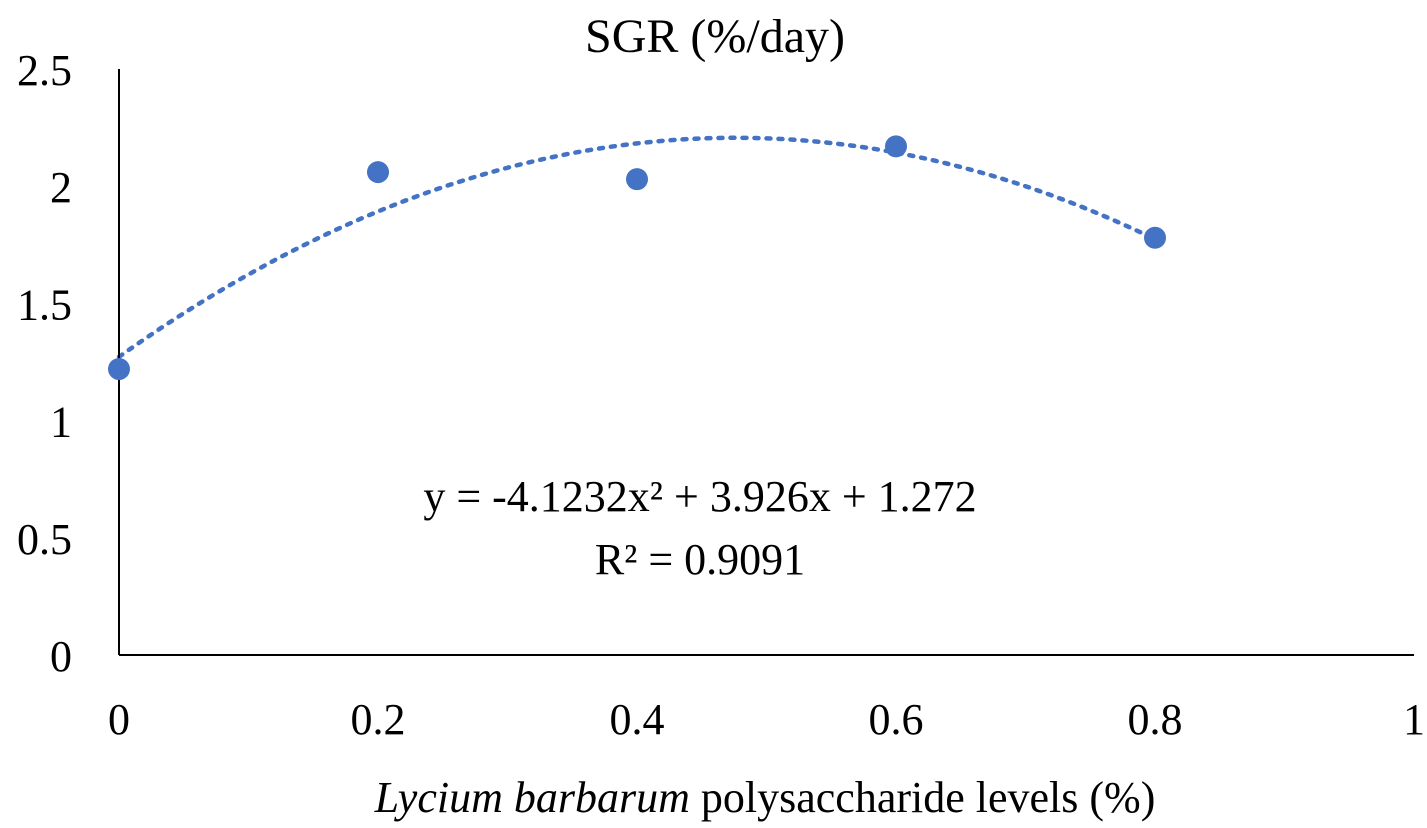 This screenshot has height=828, width=1427. I want to click on x-axis-title-italic: Lycium barbarum, so click(532, 797).